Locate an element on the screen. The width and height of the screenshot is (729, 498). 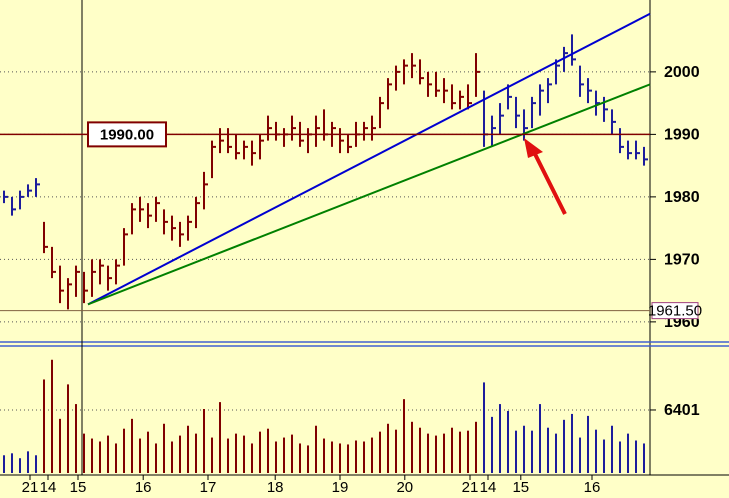
y-tick-label: 1980 is located at coordinates (682, 197).